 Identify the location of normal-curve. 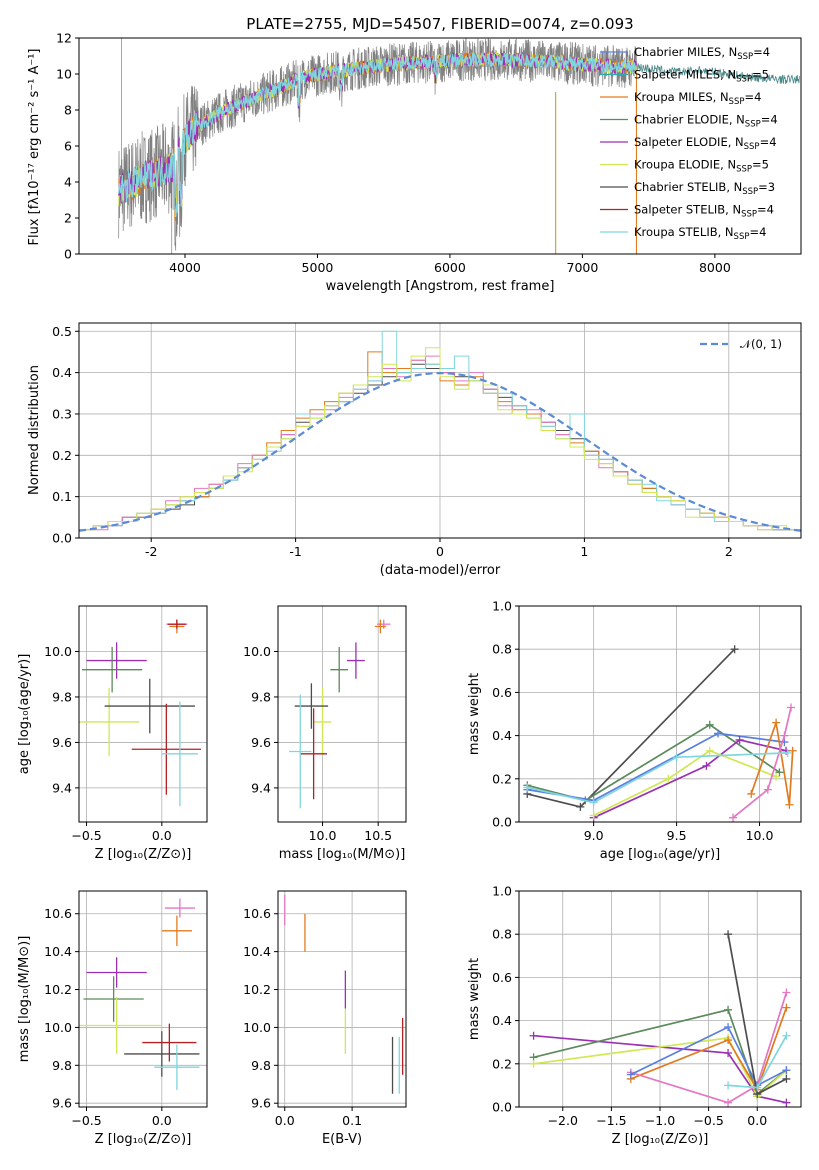
(440, 451).